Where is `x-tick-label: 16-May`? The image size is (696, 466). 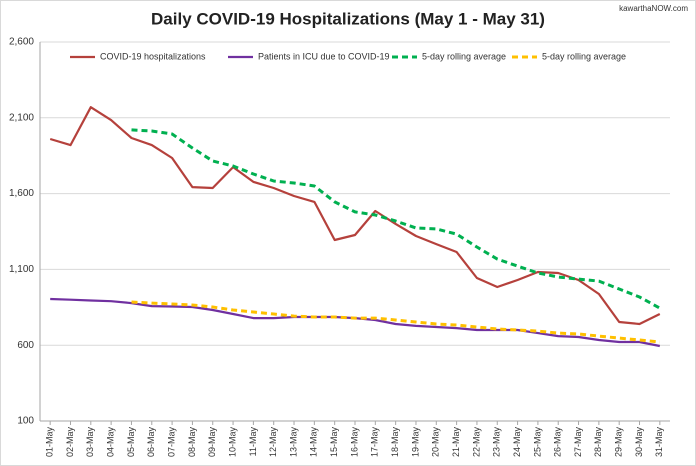
x-tick-label: 16-May is located at coordinates (354, 442).